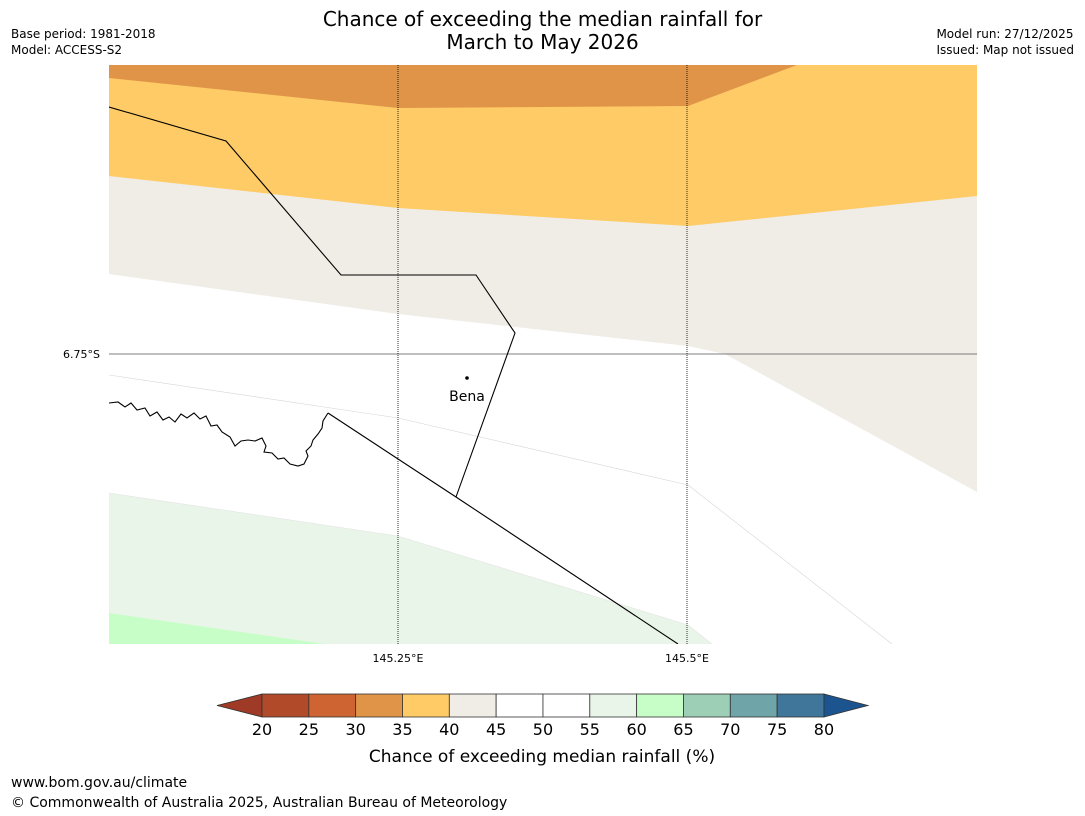 This screenshot has width=1085, height=816. Describe the element at coordinates (687, 658) in the screenshot. I see `longitude-label-145-5: 145.5°E` at that location.